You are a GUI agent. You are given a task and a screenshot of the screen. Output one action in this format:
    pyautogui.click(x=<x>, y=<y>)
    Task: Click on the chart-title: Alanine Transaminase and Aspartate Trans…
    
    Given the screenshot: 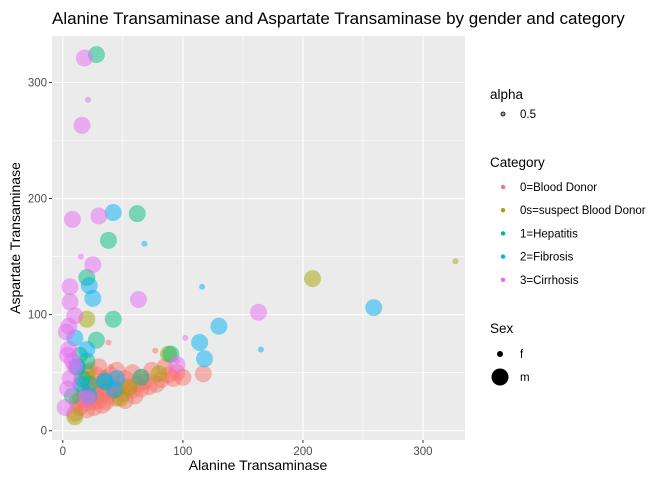 What is the action you would take?
    pyautogui.click(x=338, y=18)
    